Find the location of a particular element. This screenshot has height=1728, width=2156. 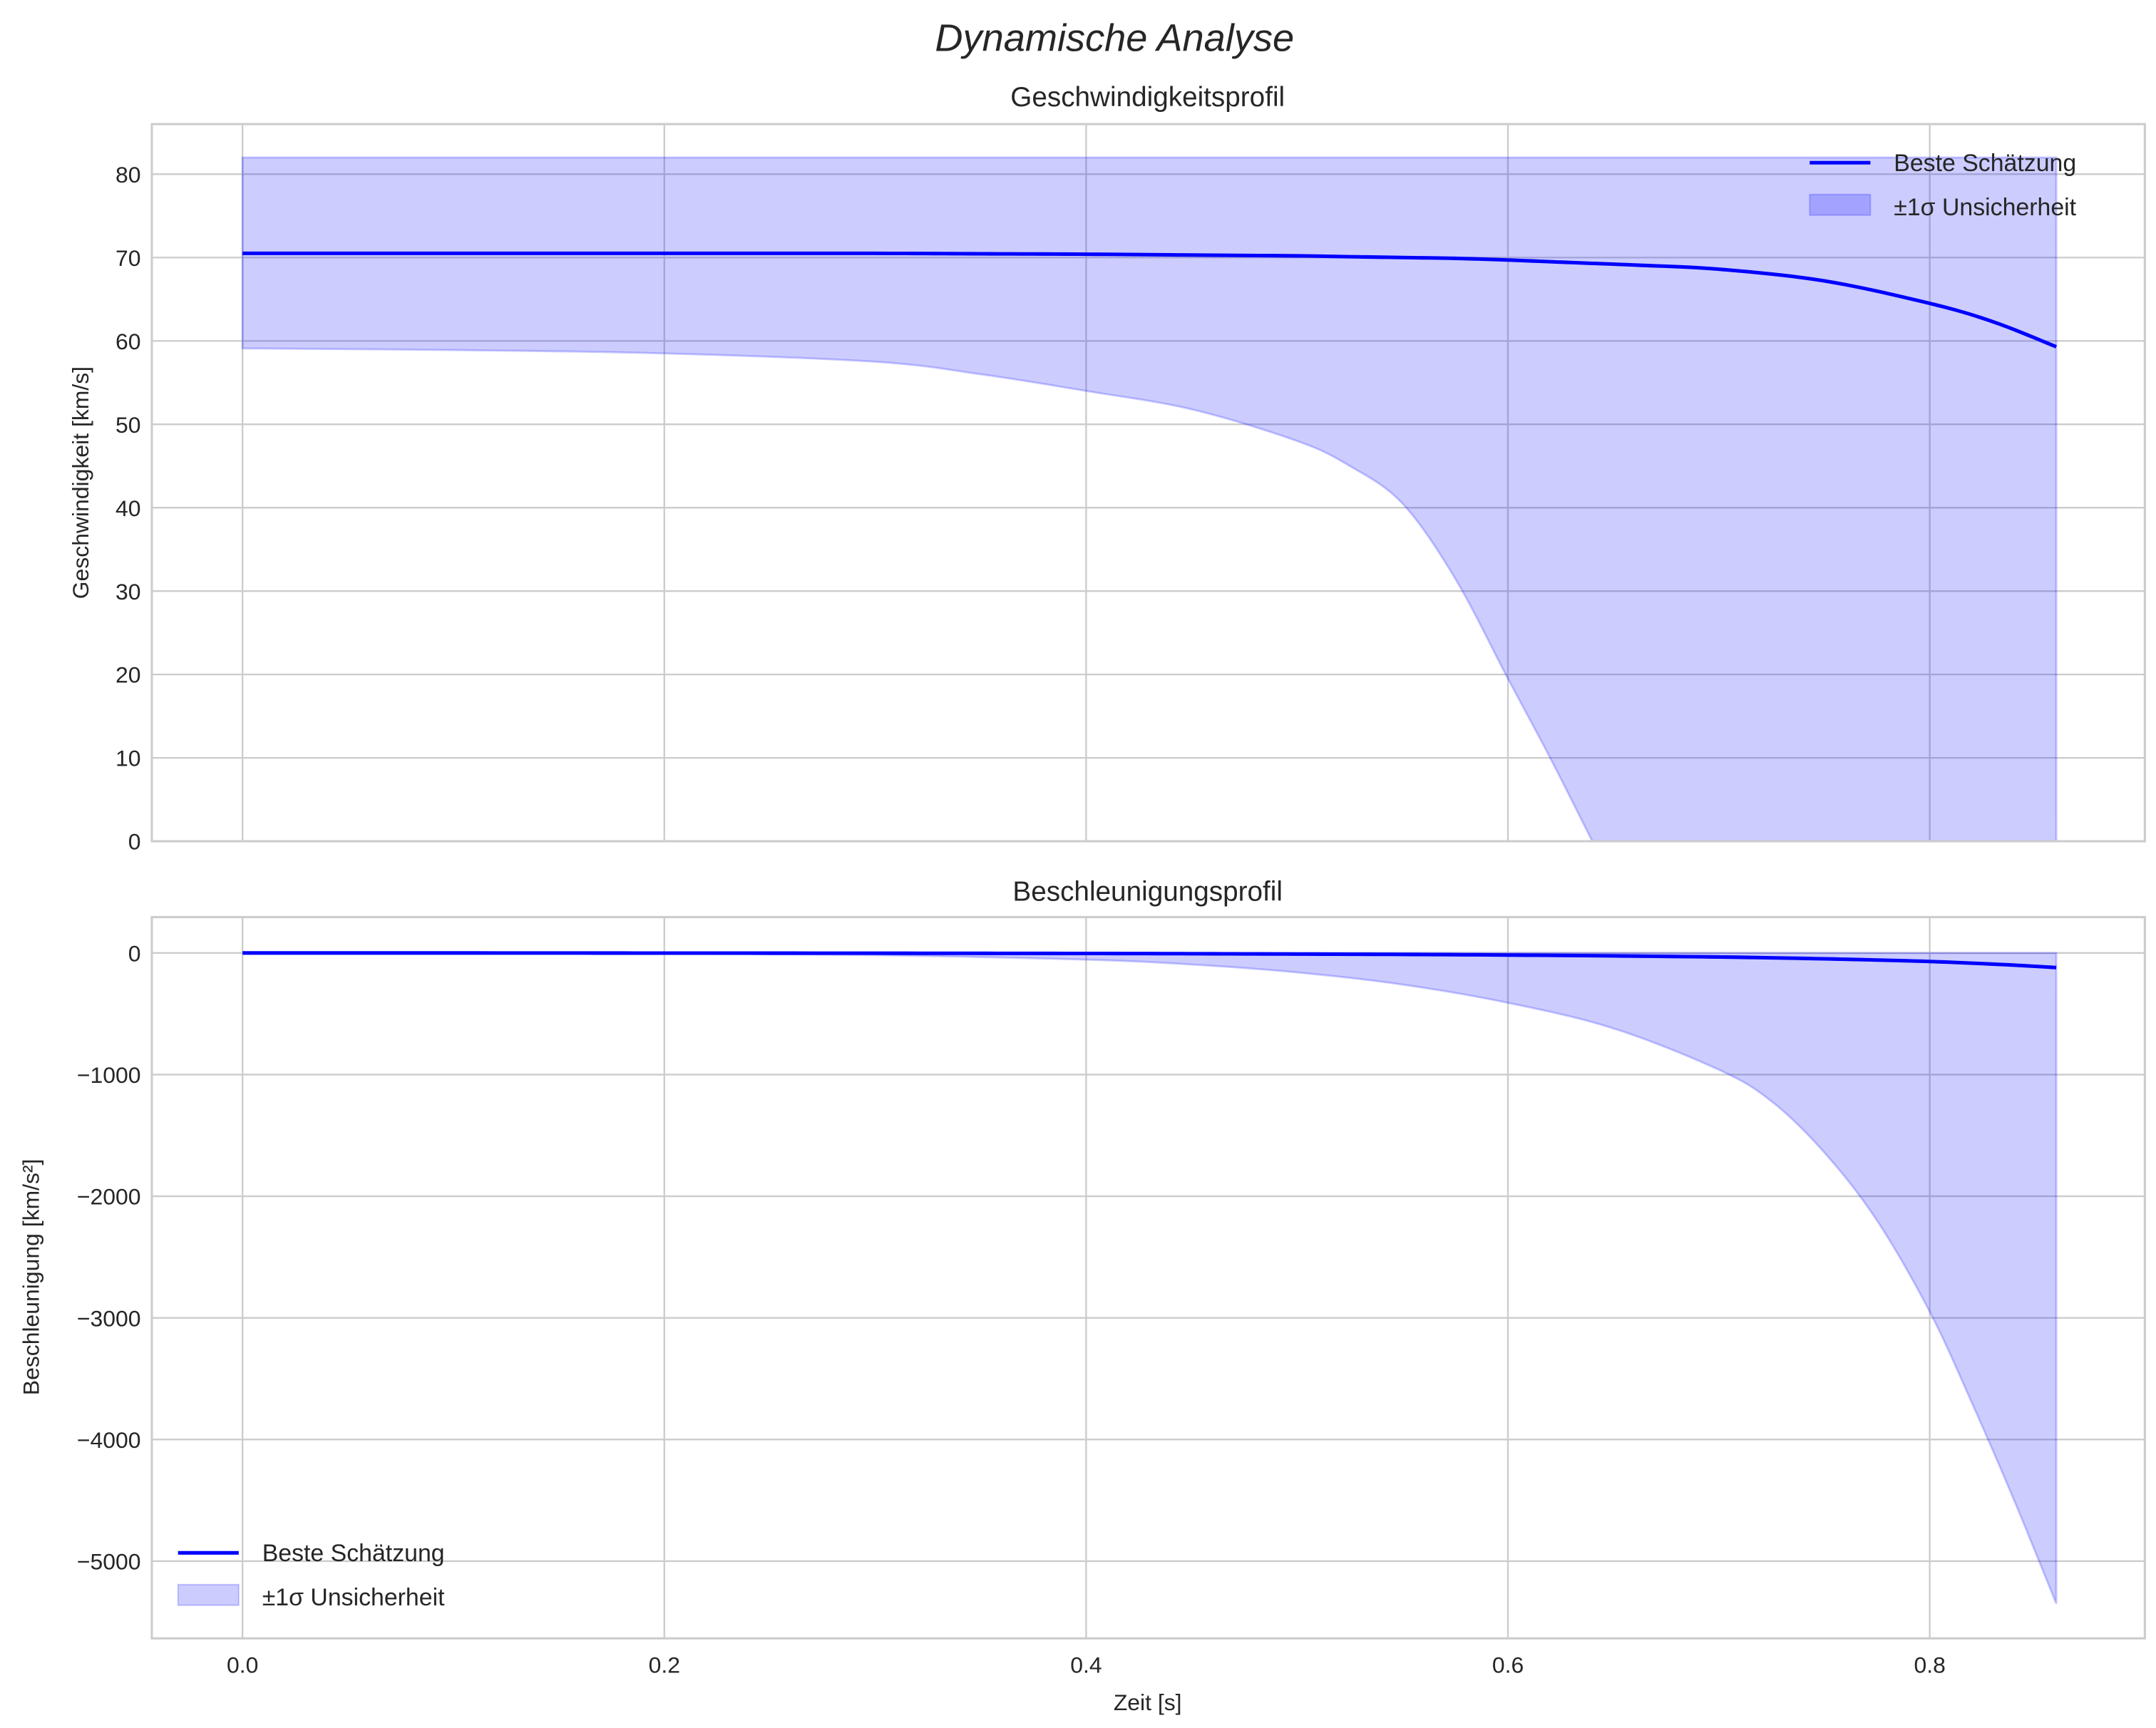

y-tick-label: −2000 is located at coordinates (109, 1197).